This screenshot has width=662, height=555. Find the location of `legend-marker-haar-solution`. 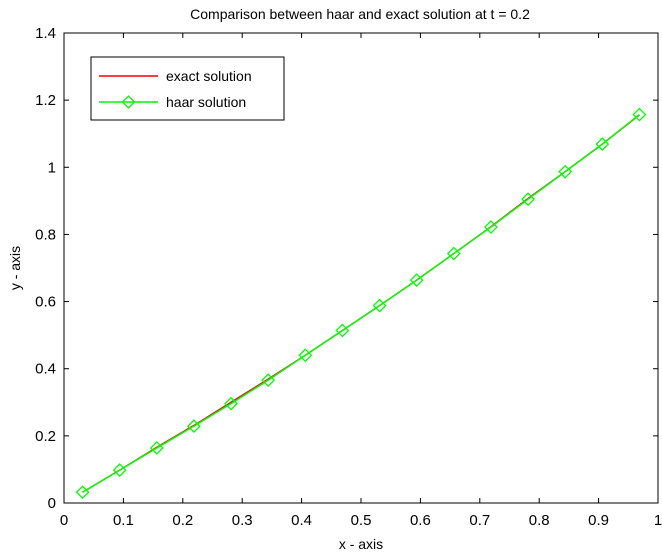

legend-marker-haar-solution is located at coordinates (128, 102).